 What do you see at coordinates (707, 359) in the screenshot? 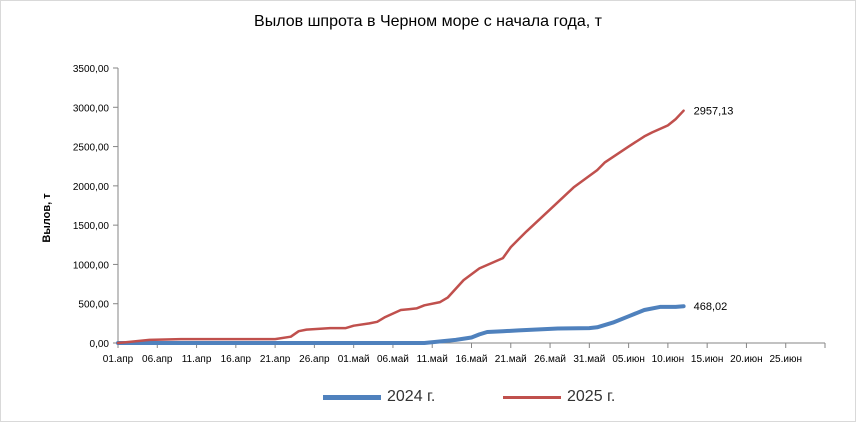
I see `x-tick-label: 15.июн` at bounding box center [707, 359].